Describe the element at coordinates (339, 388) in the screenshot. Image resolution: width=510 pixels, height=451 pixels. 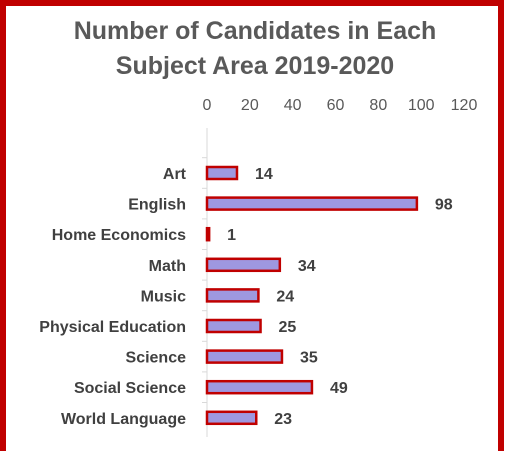
I see `data-label: 49` at that location.